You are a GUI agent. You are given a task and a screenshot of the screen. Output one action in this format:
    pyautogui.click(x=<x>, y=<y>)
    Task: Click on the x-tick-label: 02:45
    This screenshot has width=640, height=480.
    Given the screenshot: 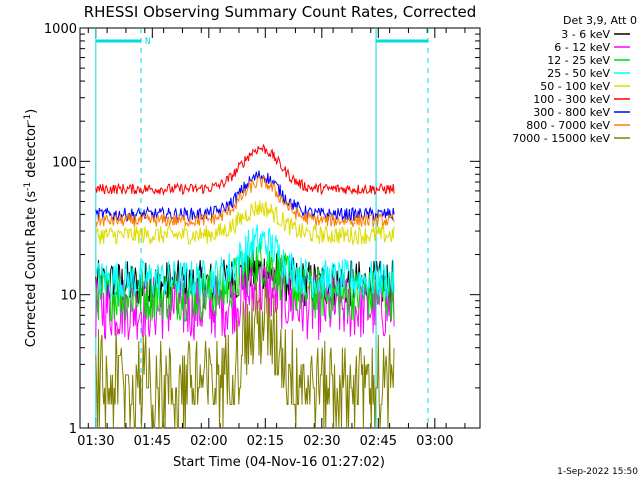 What is the action you would take?
    pyautogui.click(x=378, y=441)
    